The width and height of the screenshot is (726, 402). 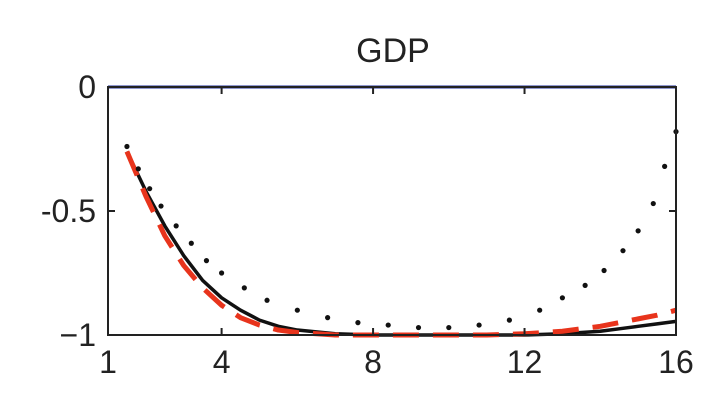 I want to click on x-tick-label: 16, so click(x=676, y=362).